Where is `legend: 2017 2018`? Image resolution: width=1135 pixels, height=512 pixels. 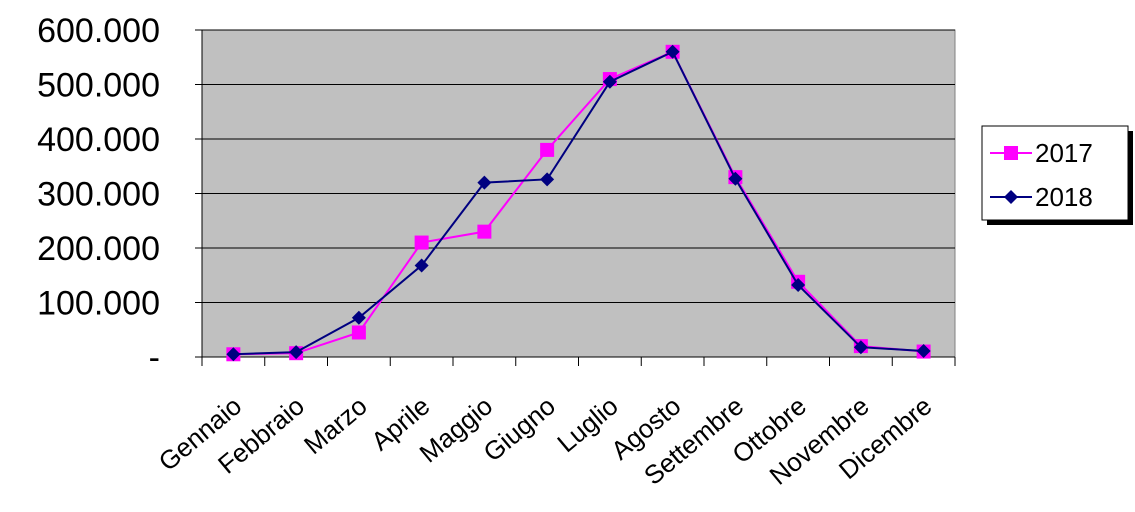 legend: 2017 2018 is located at coordinates (1057, 175).